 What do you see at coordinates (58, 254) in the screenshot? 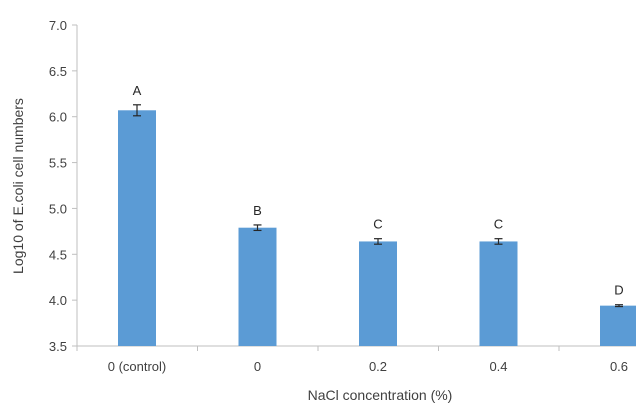
I see `y-tick-label: 4.5` at bounding box center [58, 254].